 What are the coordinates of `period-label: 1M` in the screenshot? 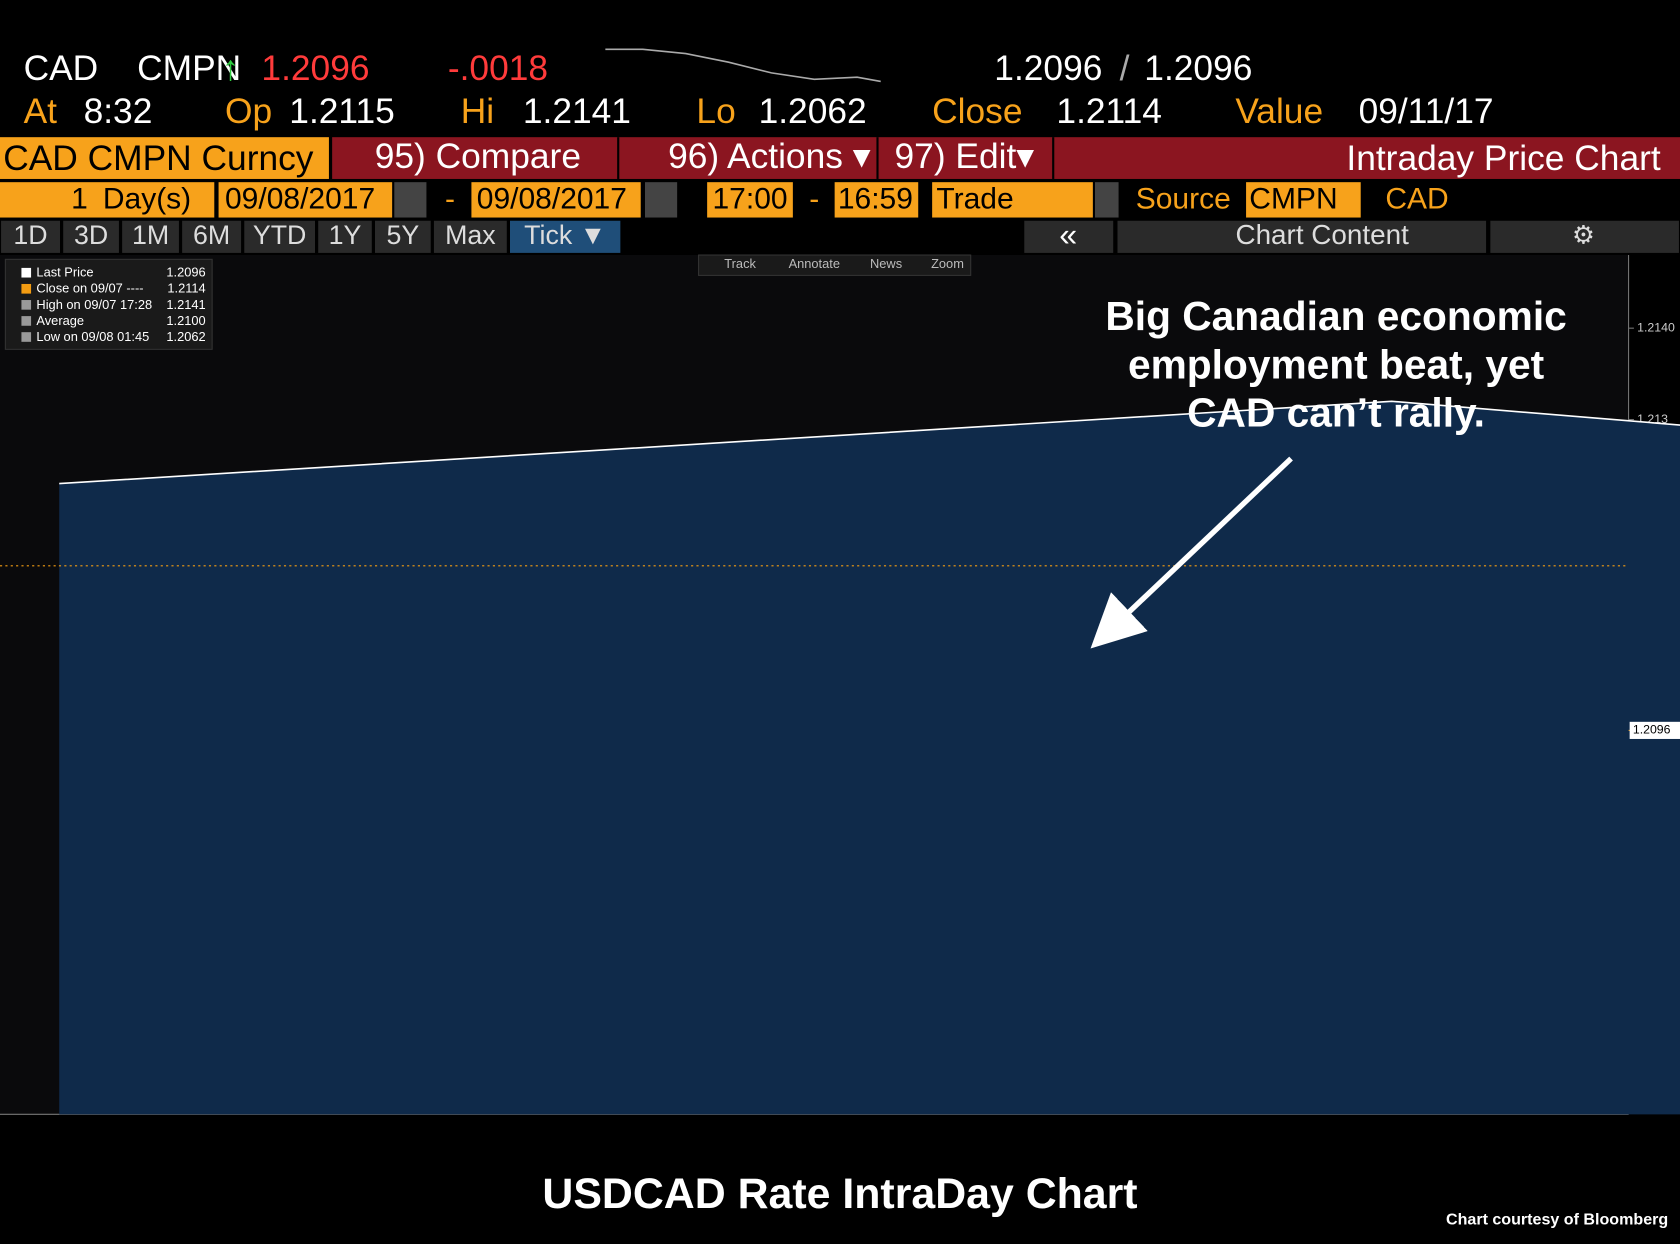 It's located at (150, 235).